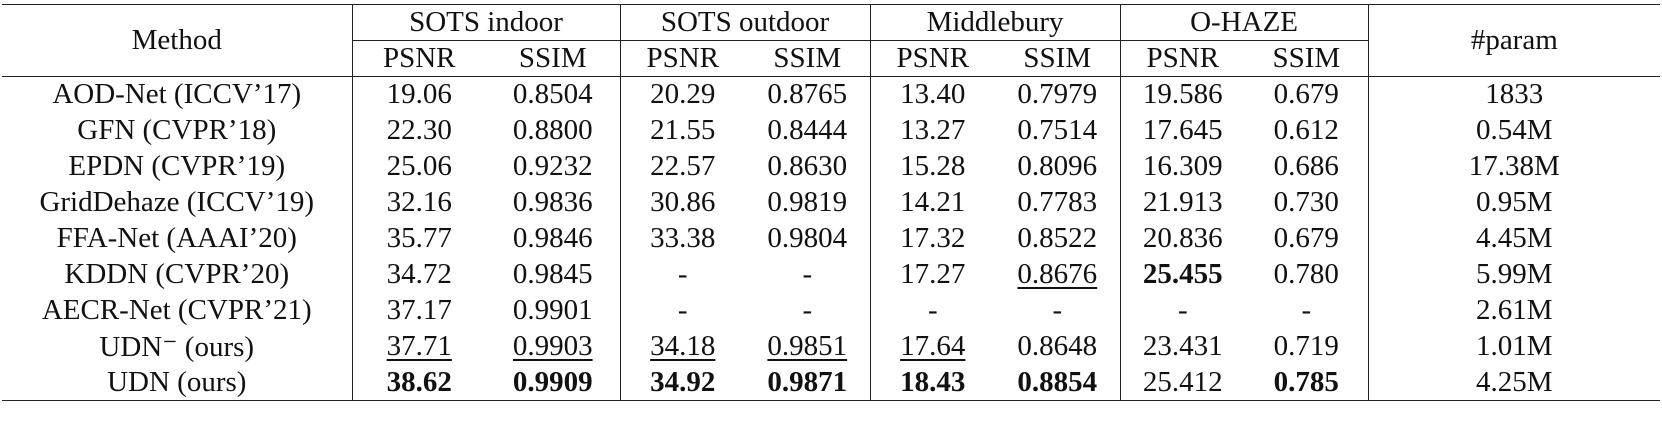 The width and height of the screenshot is (1662, 429). Describe the element at coordinates (933, 238) in the screenshot. I see `value-cell: 17.32` at that location.